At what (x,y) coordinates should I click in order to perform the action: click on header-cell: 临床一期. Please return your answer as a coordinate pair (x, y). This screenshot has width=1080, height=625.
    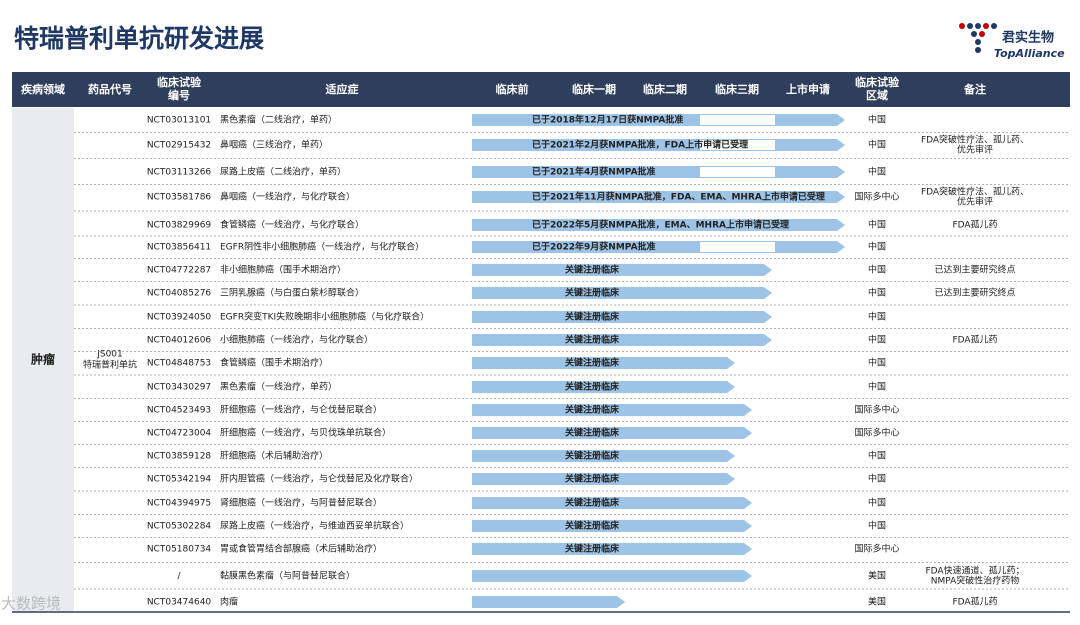
    Looking at the image, I should click on (594, 89).